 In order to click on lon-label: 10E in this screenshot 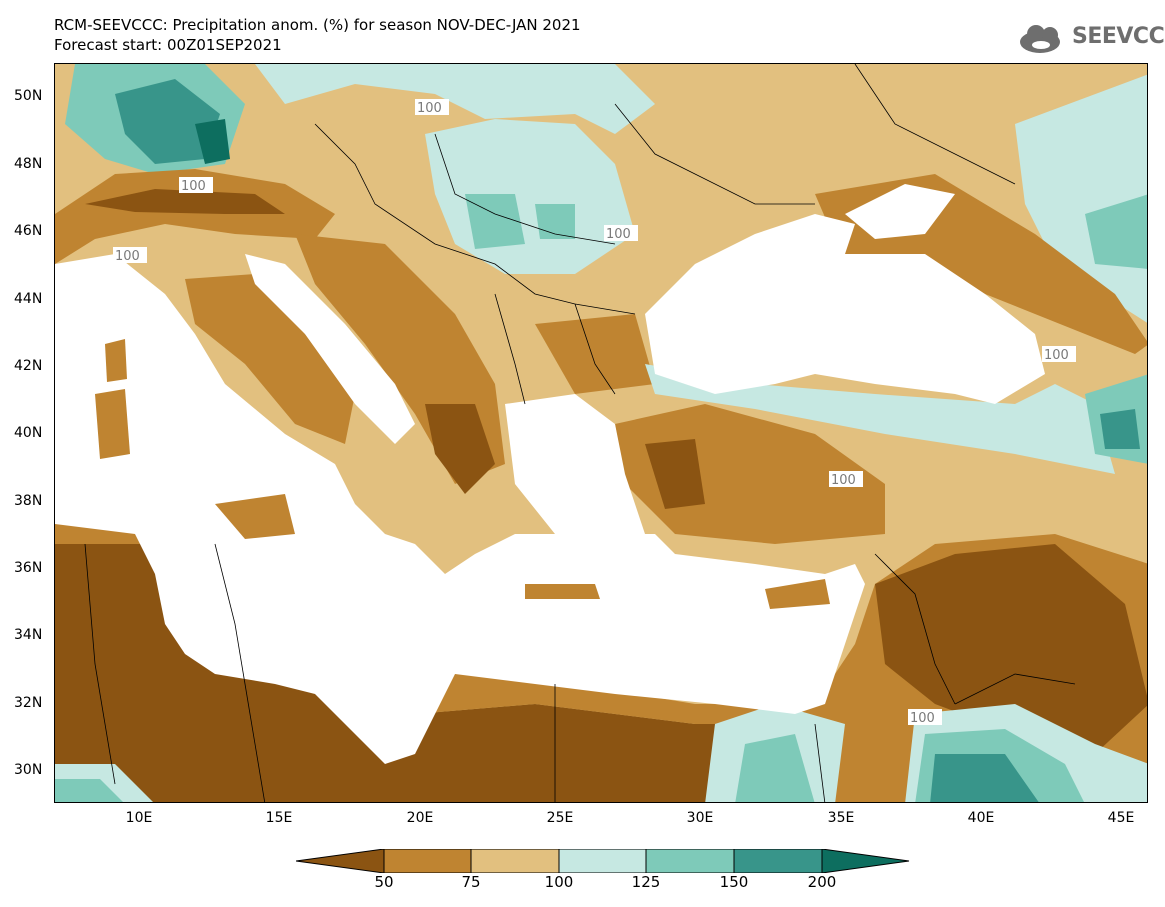, I will do `click(139, 818)`.